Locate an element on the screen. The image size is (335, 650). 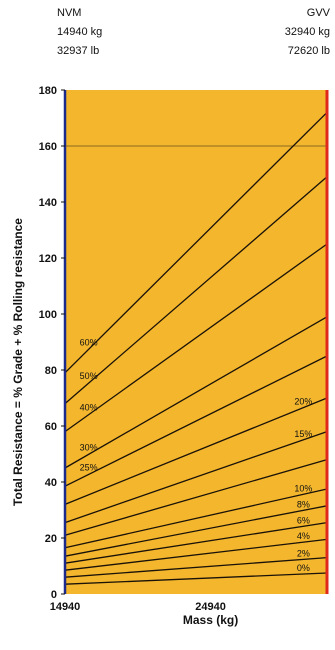
x-axis-label: Mass (kg) is located at coordinates (210, 620).